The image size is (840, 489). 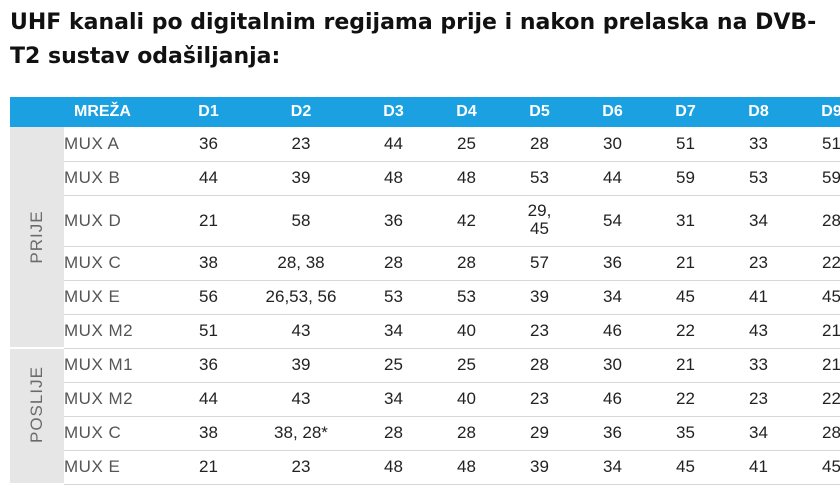 What do you see at coordinates (118, 399) in the screenshot?
I see `network-name-cell: MUX M2` at bounding box center [118, 399].